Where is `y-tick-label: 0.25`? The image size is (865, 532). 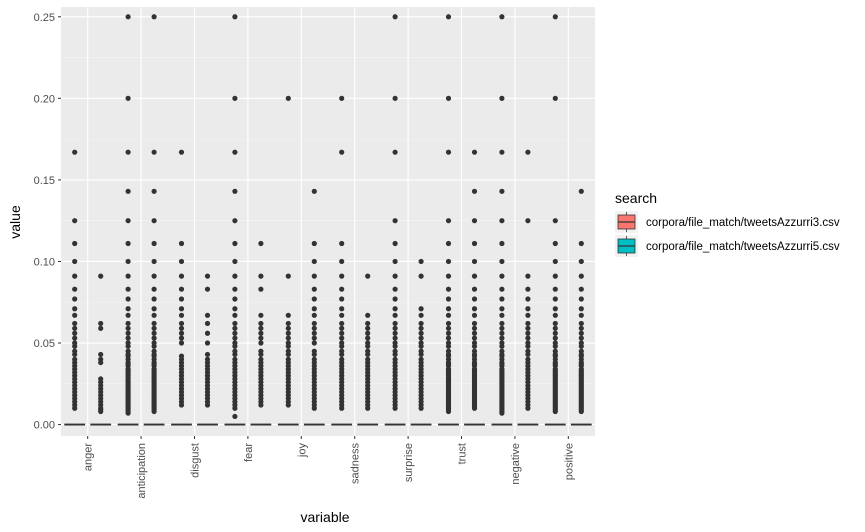 y-tick-label: 0.25 is located at coordinates (44, 18).